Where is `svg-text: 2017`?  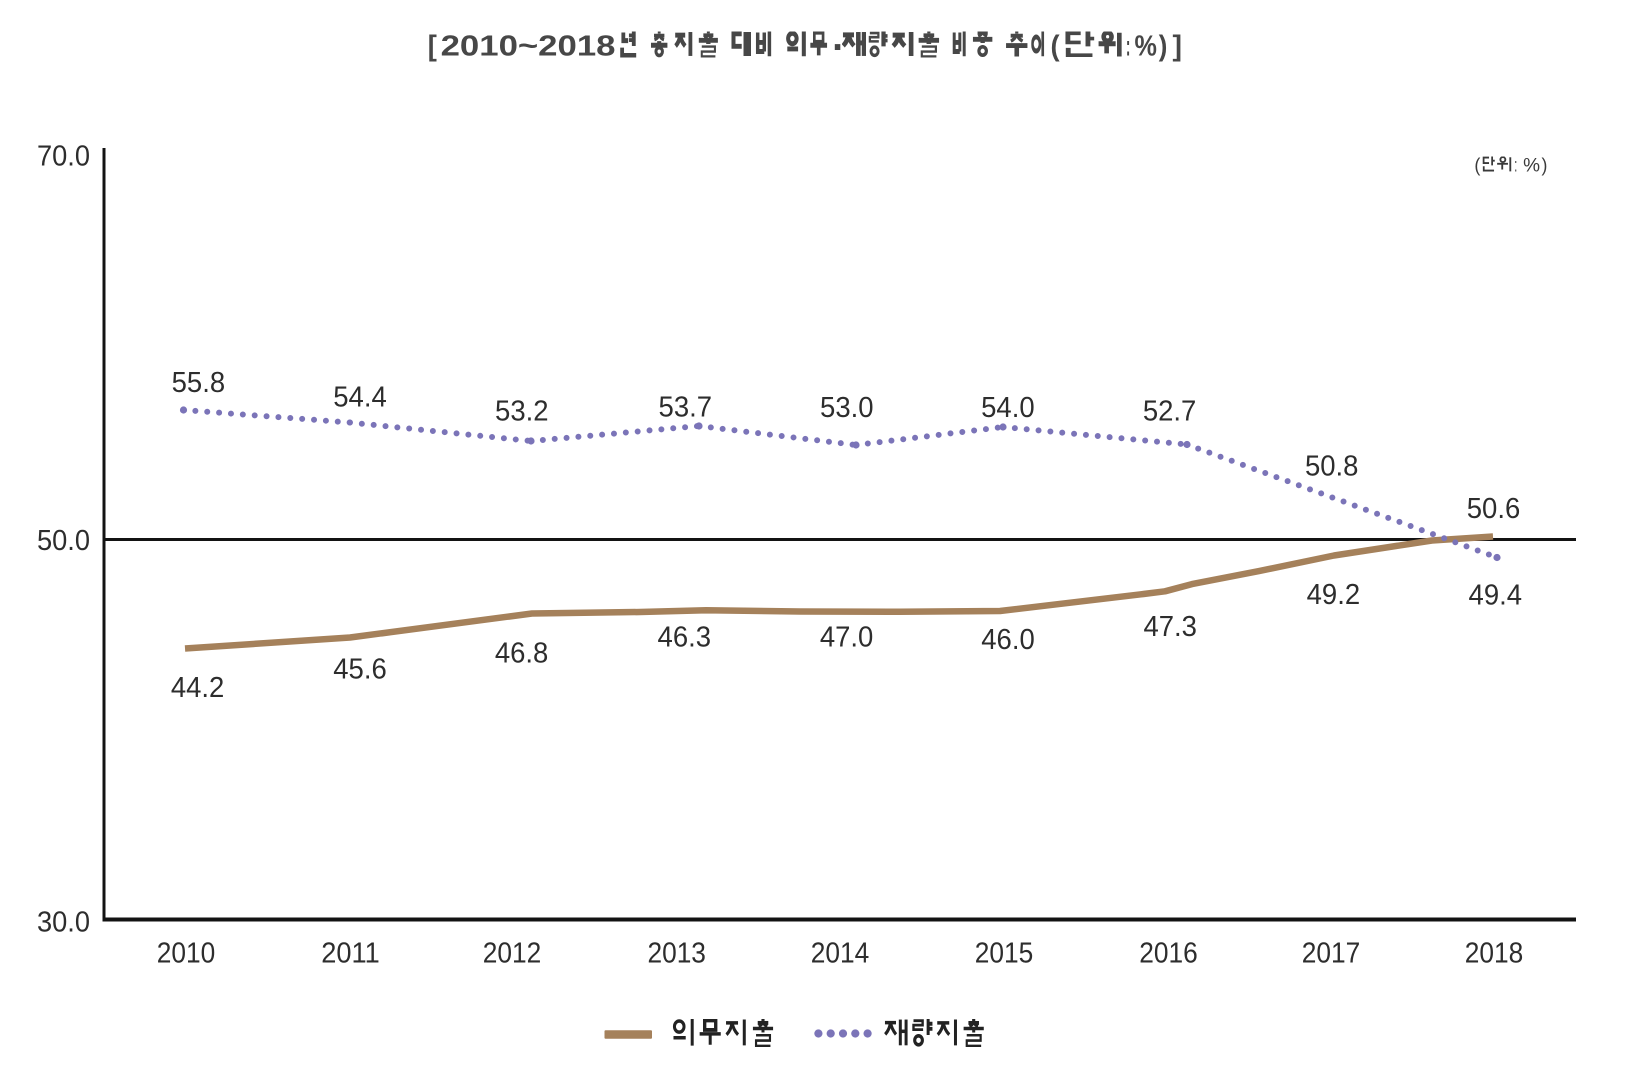 svg-text: 2017 is located at coordinates (1331, 954).